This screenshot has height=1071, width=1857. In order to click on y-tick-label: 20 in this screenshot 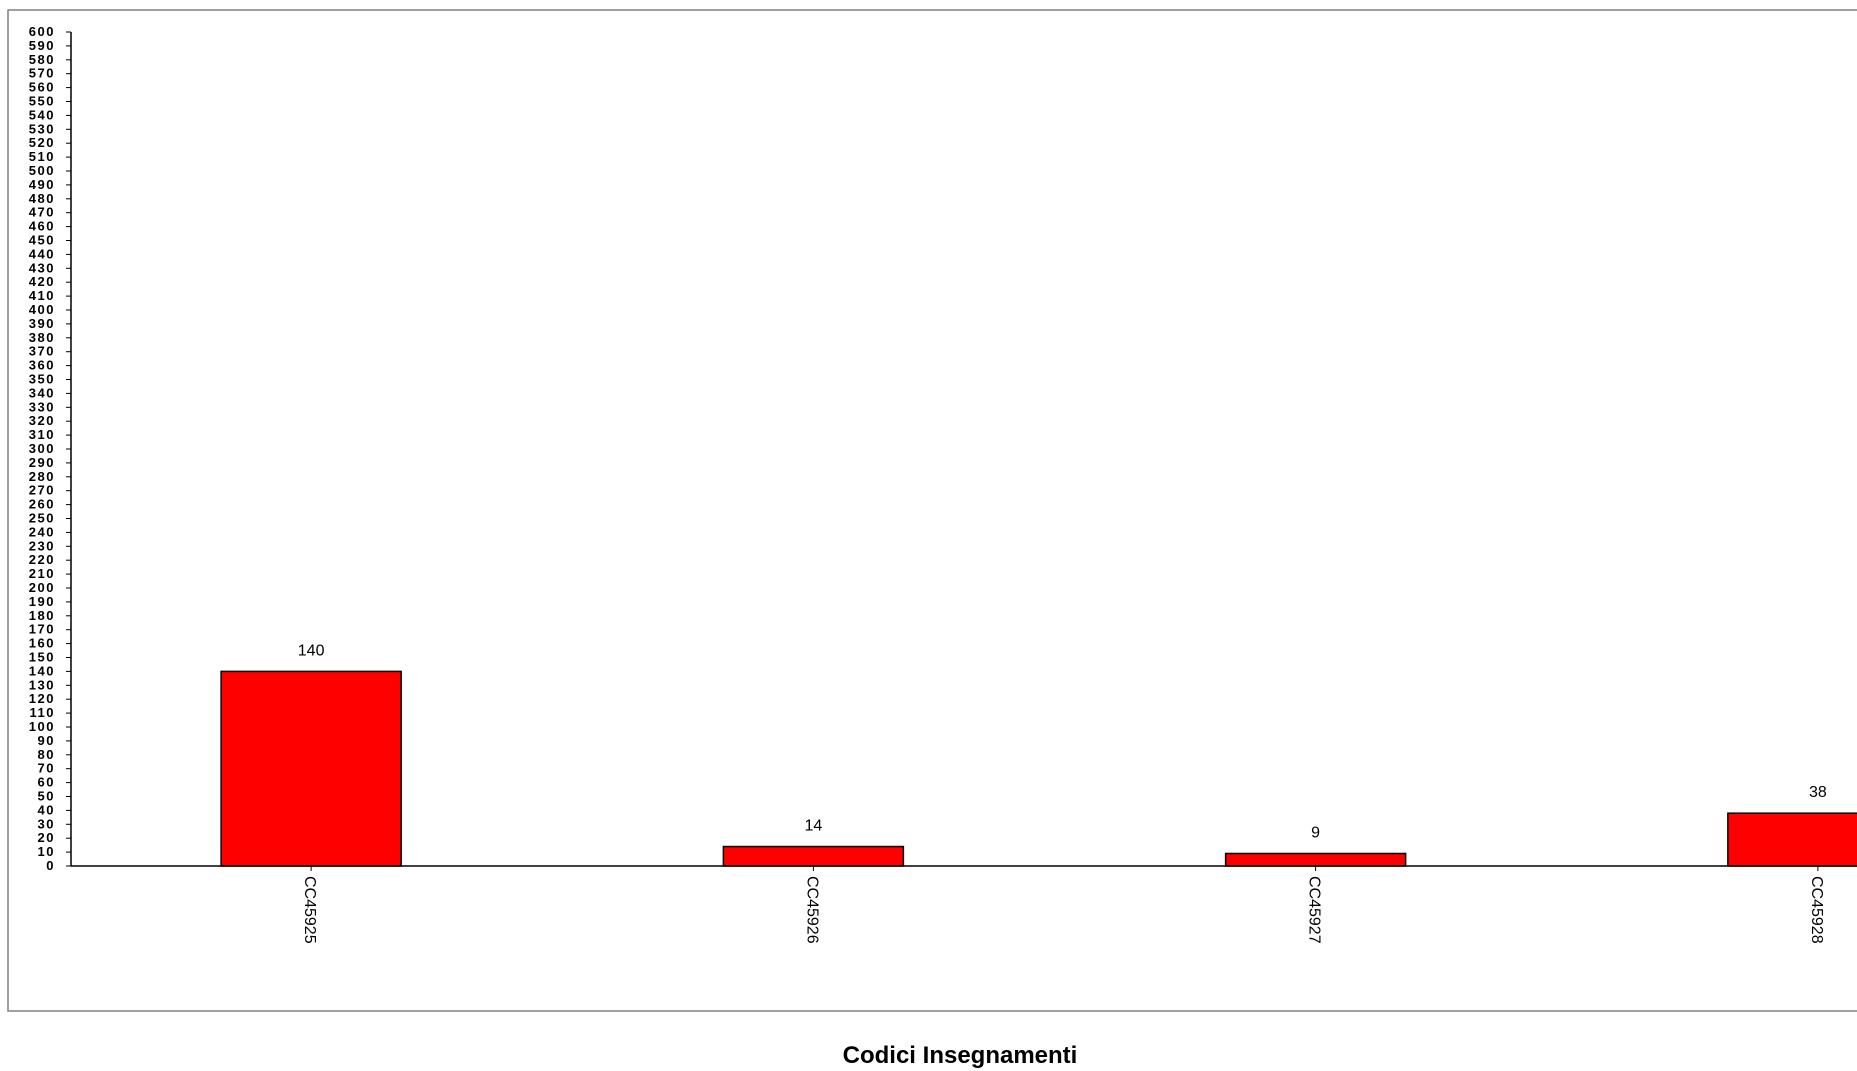, I will do `click(46, 837)`.